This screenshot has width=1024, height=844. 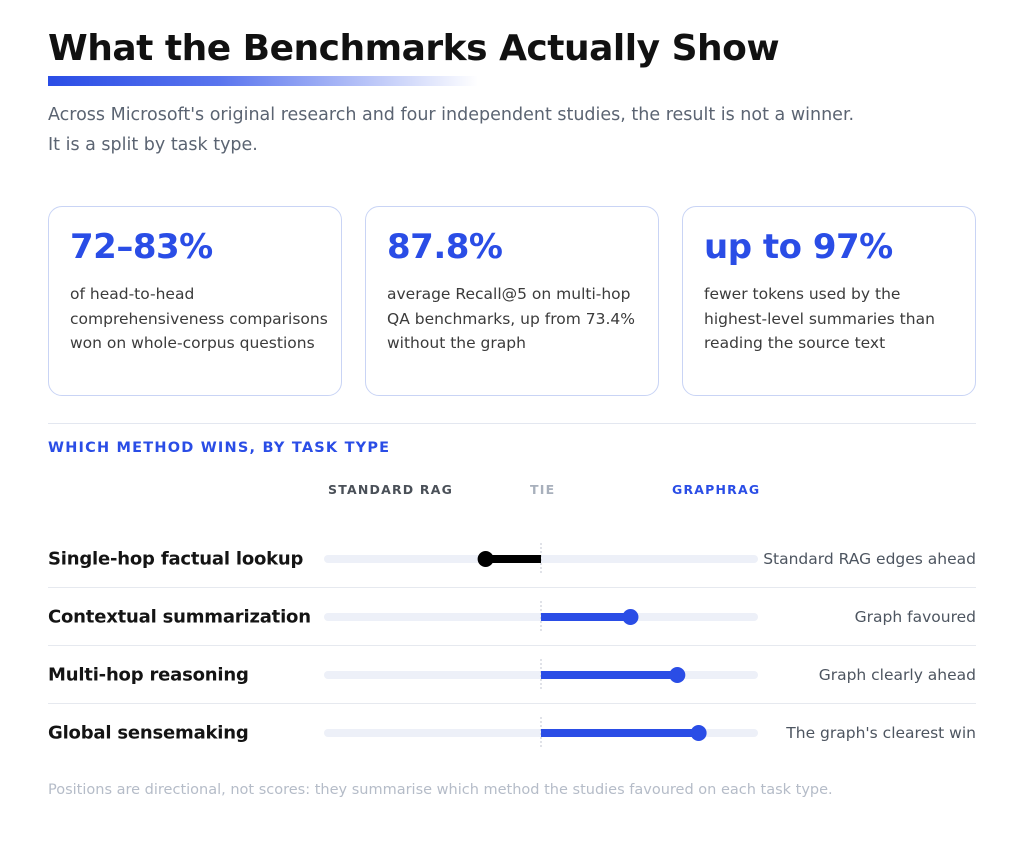 What do you see at coordinates (716, 489) in the screenshot?
I see `scale-label-graphrag: GRAPHRAG` at bounding box center [716, 489].